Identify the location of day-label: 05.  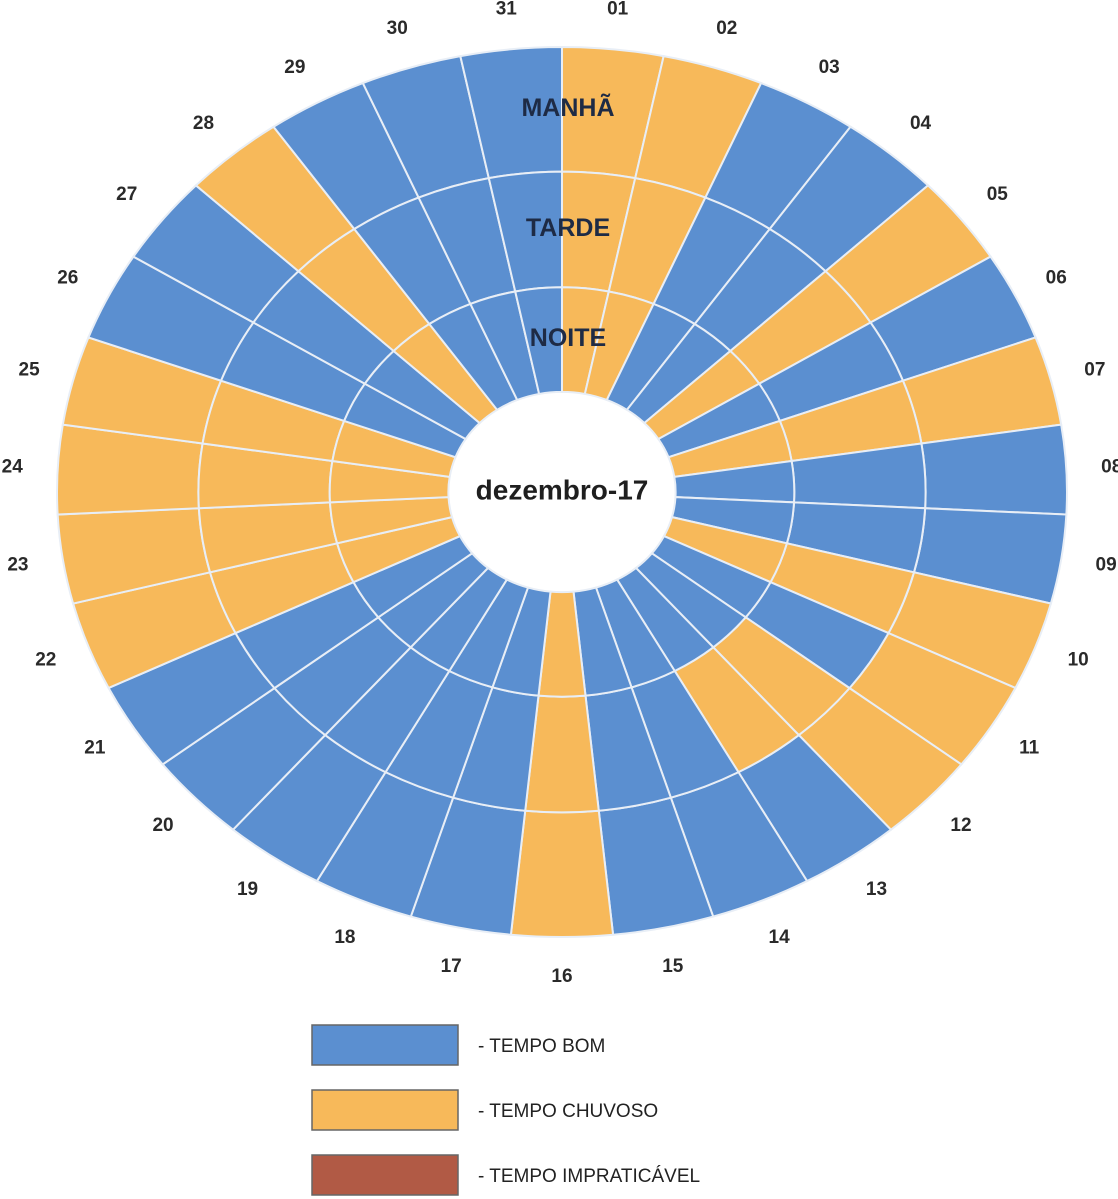
(998, 194).